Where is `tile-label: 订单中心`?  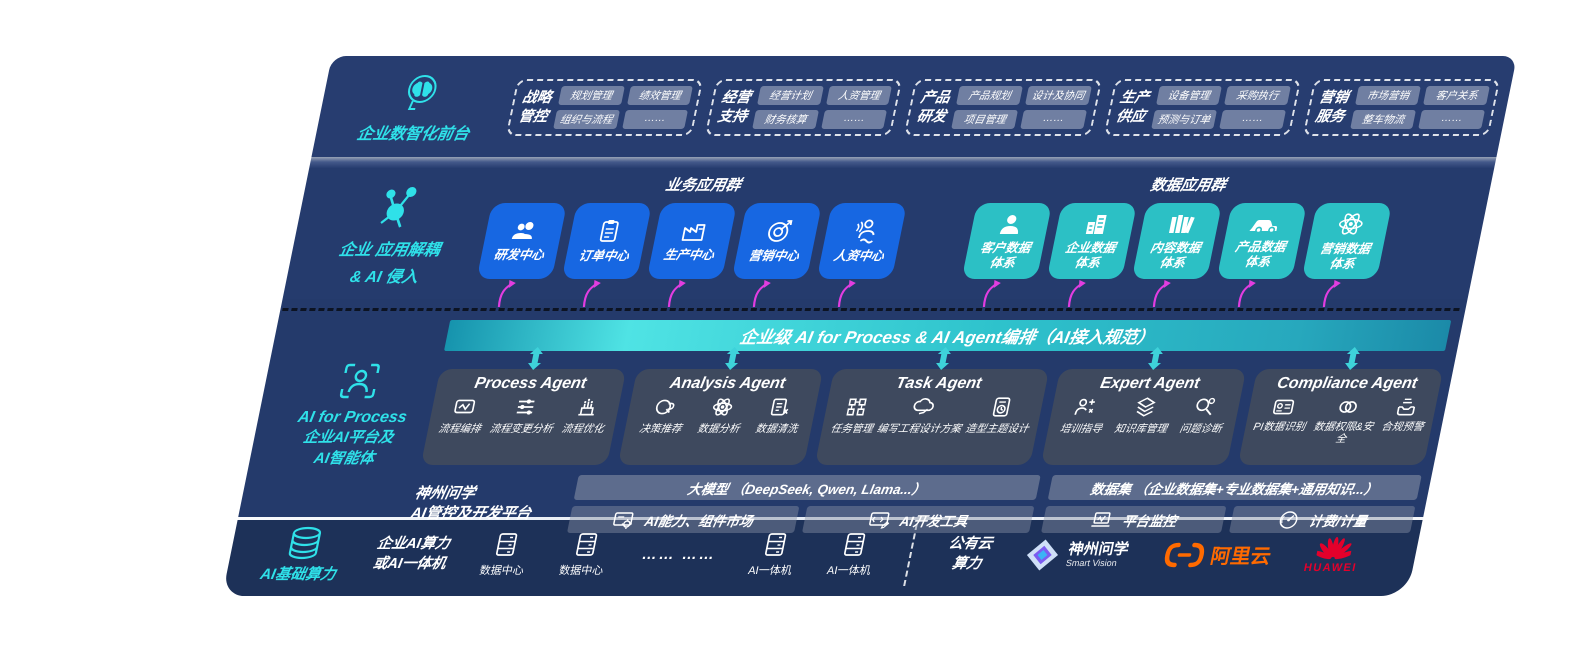 tile-label: 订单中心 is located at coordinates (604, 256).